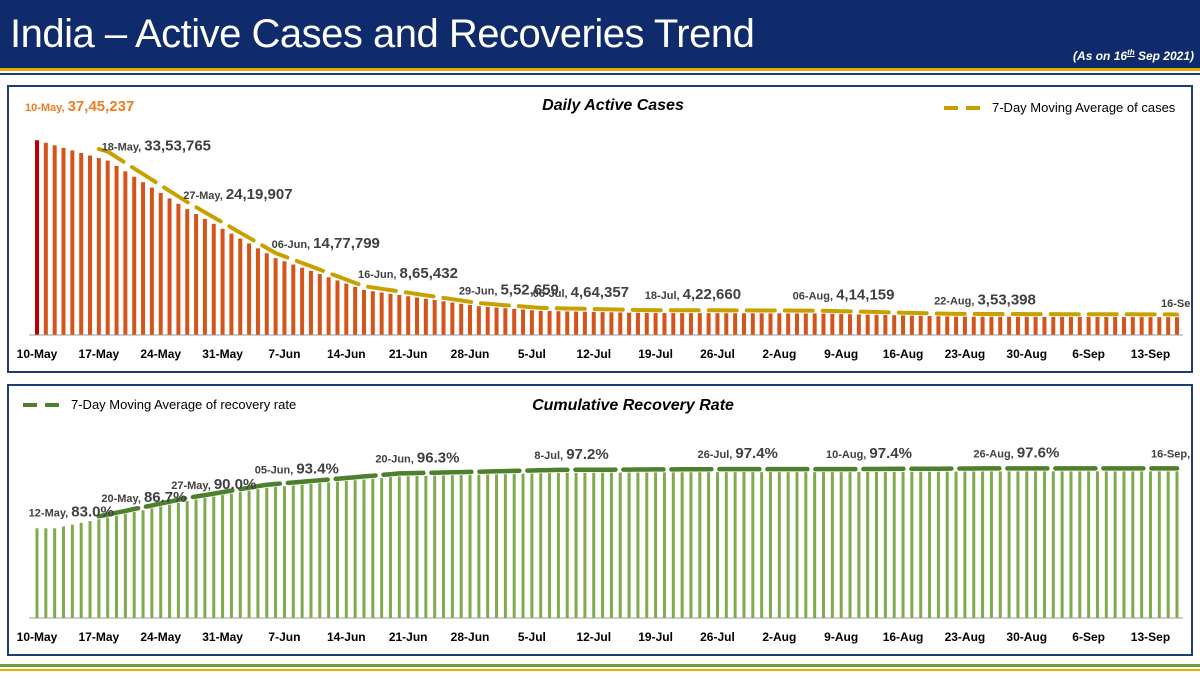 This screenshot has width=1200, height=683. I want to click on x-tick-label: 31-May, so click(222, 354).